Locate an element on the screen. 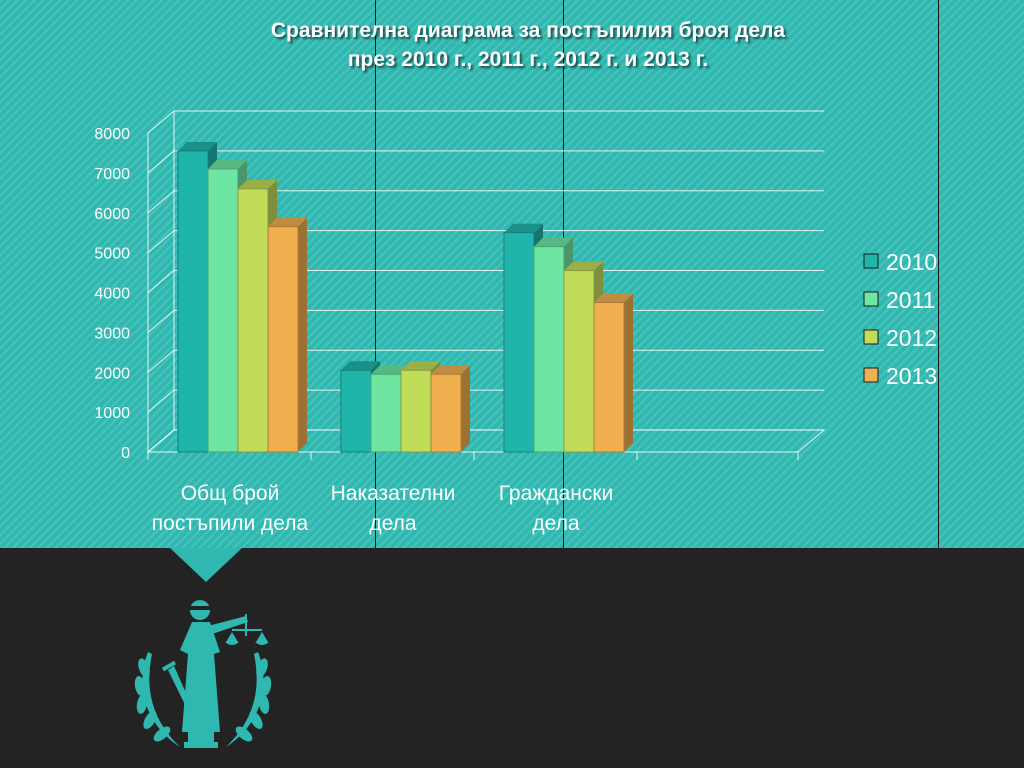 This screenshot has width=1024, height=768. legend-label: 2012 is located at coordinates (911, 338).